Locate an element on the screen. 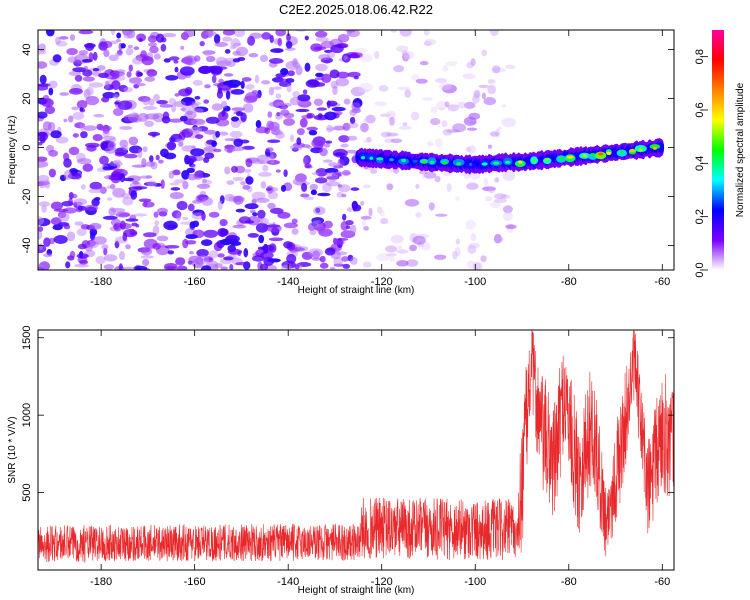 This screenshot has width=750, height=600. y-tick-label: 1500 is located at coordinates (27, 337).